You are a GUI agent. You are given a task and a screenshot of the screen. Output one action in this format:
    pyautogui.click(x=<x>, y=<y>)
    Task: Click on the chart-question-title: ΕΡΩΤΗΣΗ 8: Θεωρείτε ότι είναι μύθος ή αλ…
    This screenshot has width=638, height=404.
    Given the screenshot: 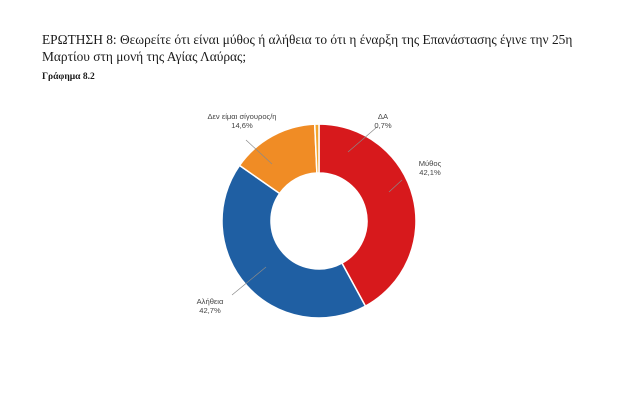 What is the action you would take?
    pyautogui.click(x=307, y=48)
    